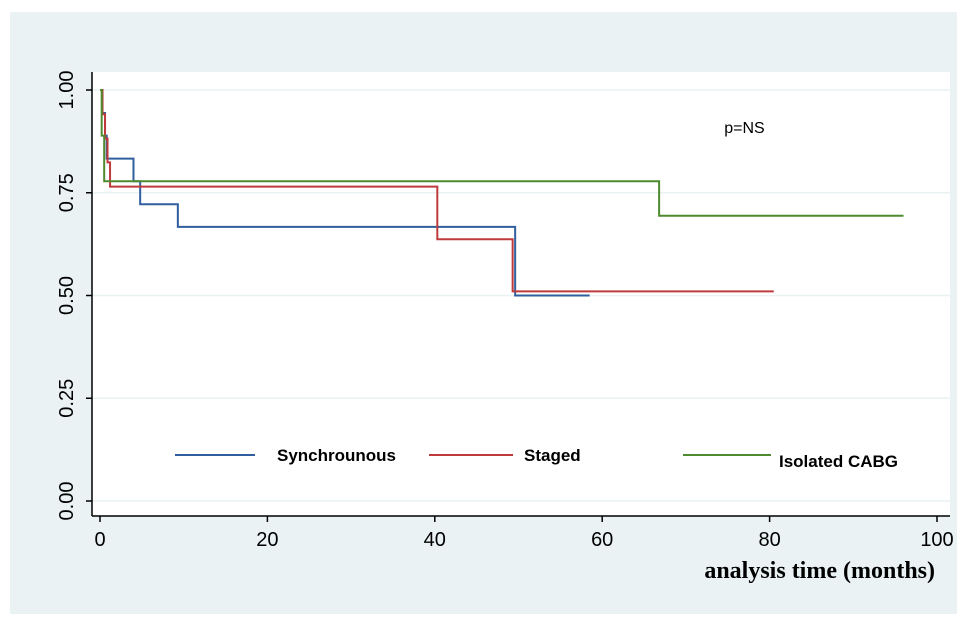  Describe the element at coordinates (524, 533) in the screenshot. I see `x-ticks: 0 20 40 60 80 100` at that location.